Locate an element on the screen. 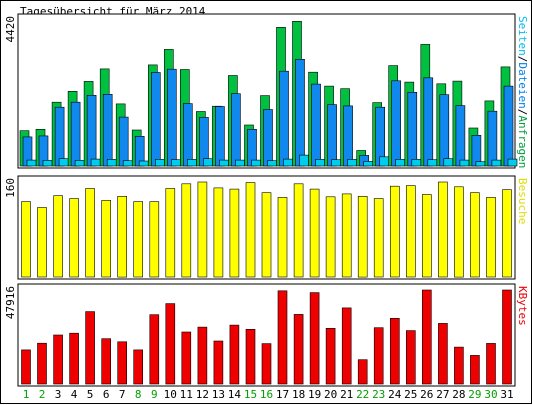  x-tick-label: 15 is located at coordinates (250, 394).